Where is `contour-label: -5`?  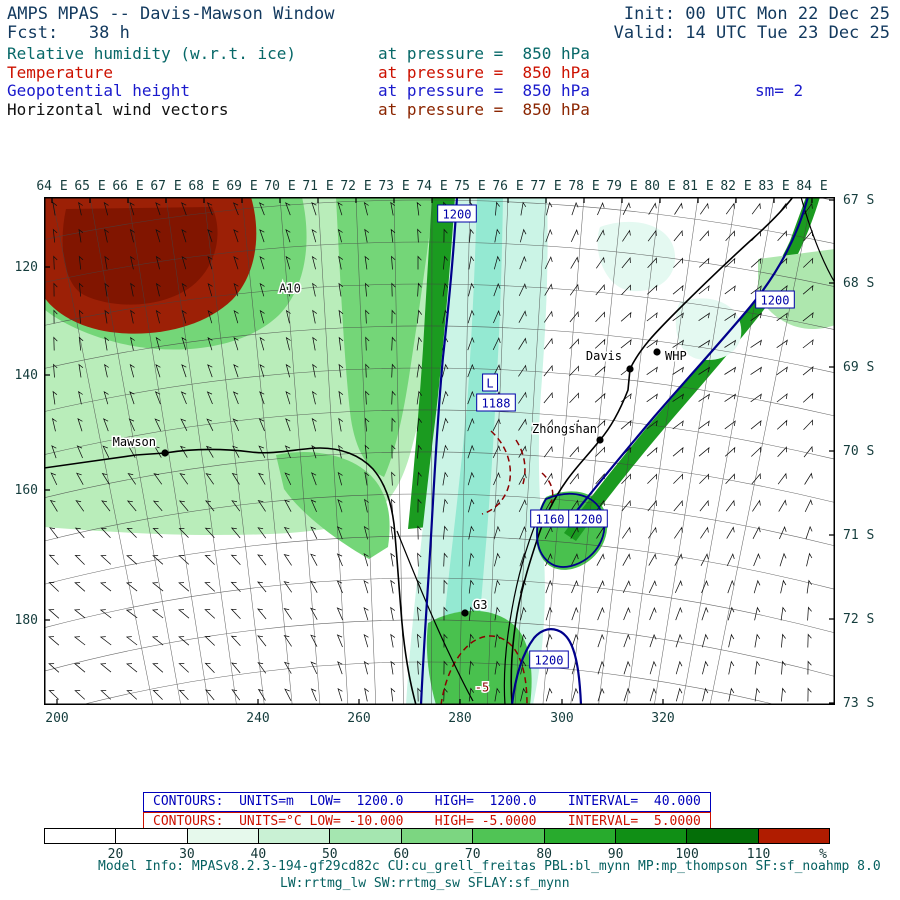 contour-label: -5 is located at coordinates (482, 688).